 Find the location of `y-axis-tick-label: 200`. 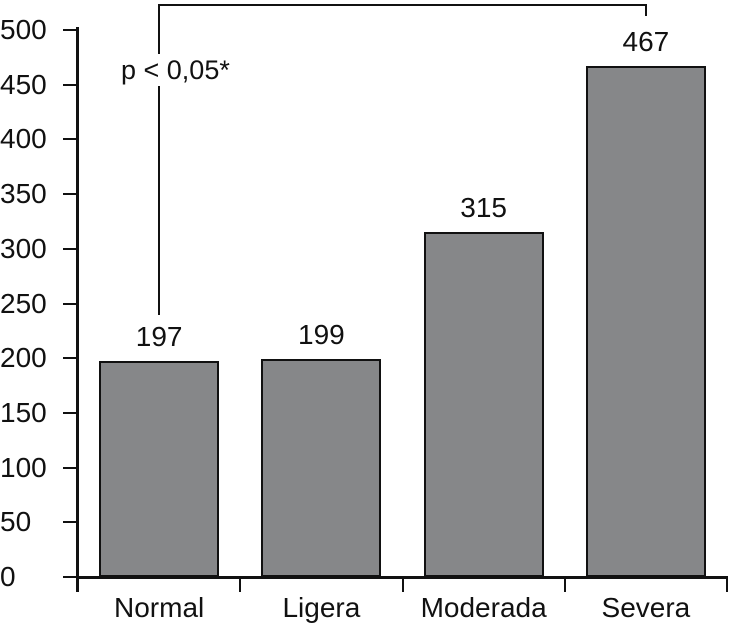

y-axis-tick-label: 200 is located at coordinates (23, 358).